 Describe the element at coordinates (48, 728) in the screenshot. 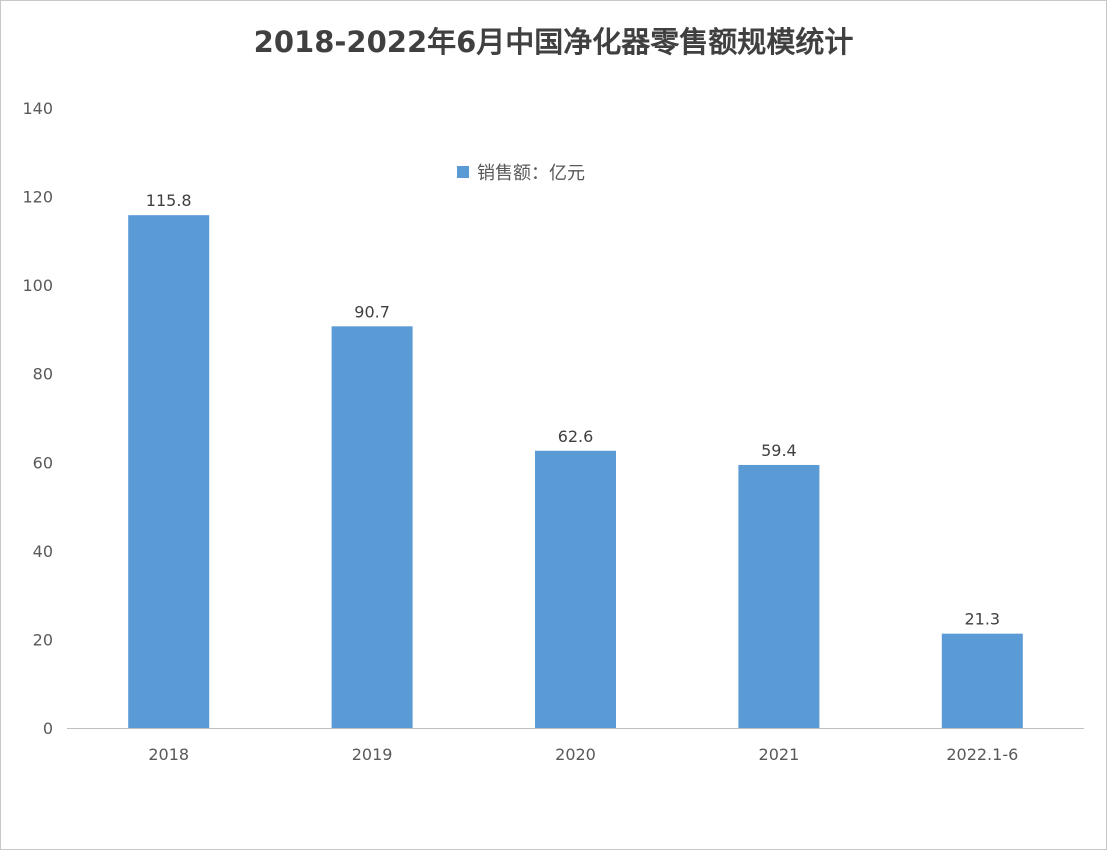

I see `y-tick-label: 0` at that location.